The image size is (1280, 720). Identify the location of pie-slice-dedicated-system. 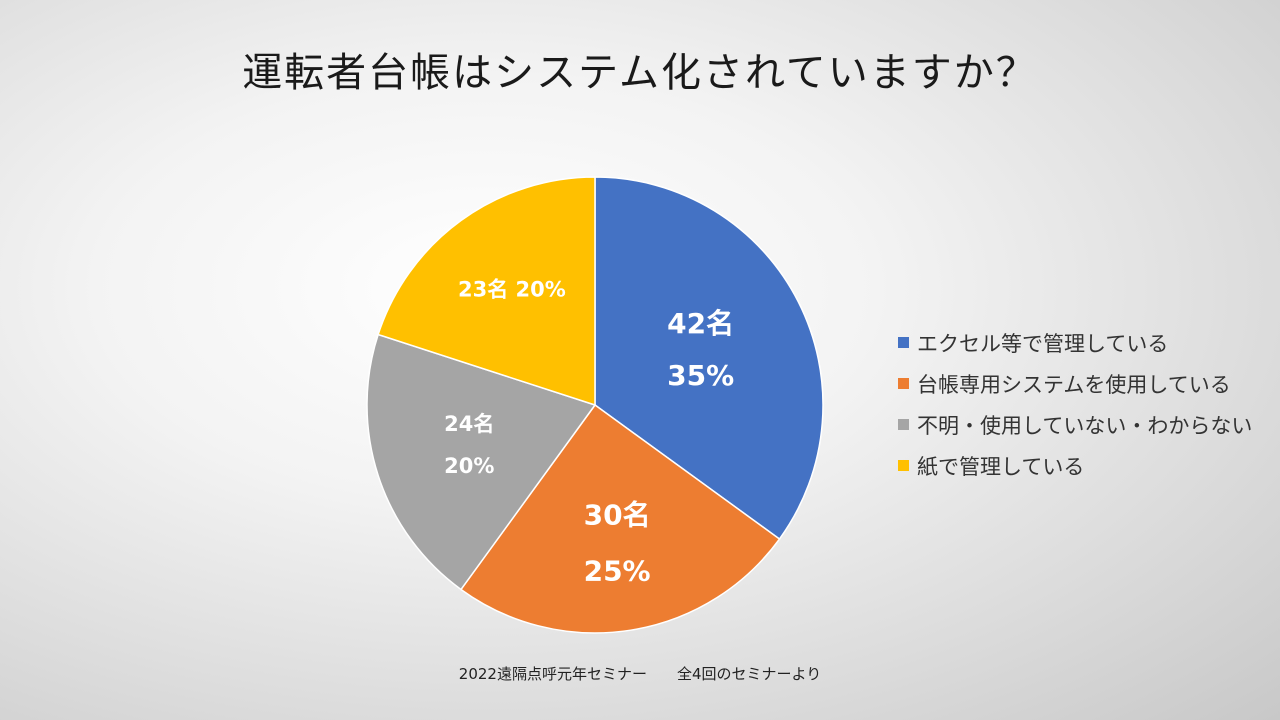
(620, 518).